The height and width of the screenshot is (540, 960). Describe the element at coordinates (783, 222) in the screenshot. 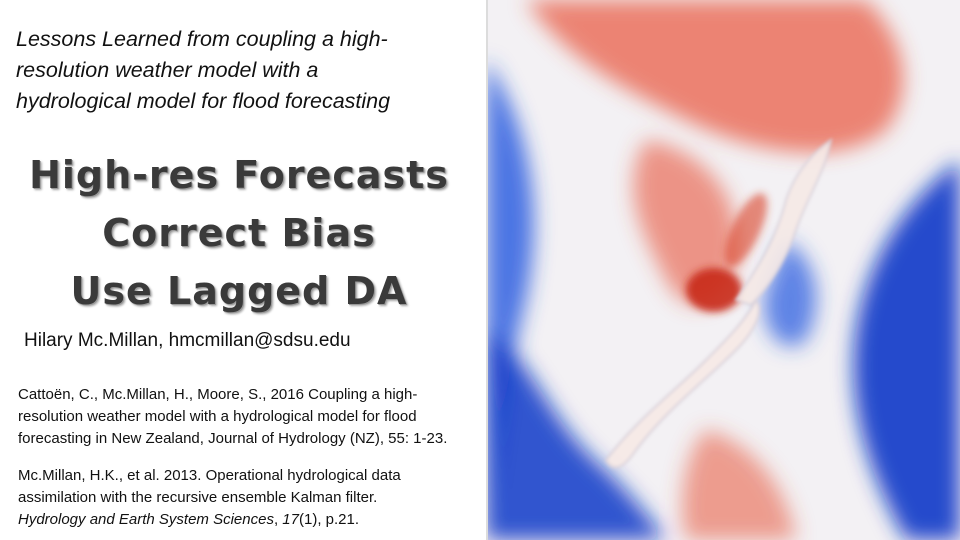

I see `north-island-outline` at that location.